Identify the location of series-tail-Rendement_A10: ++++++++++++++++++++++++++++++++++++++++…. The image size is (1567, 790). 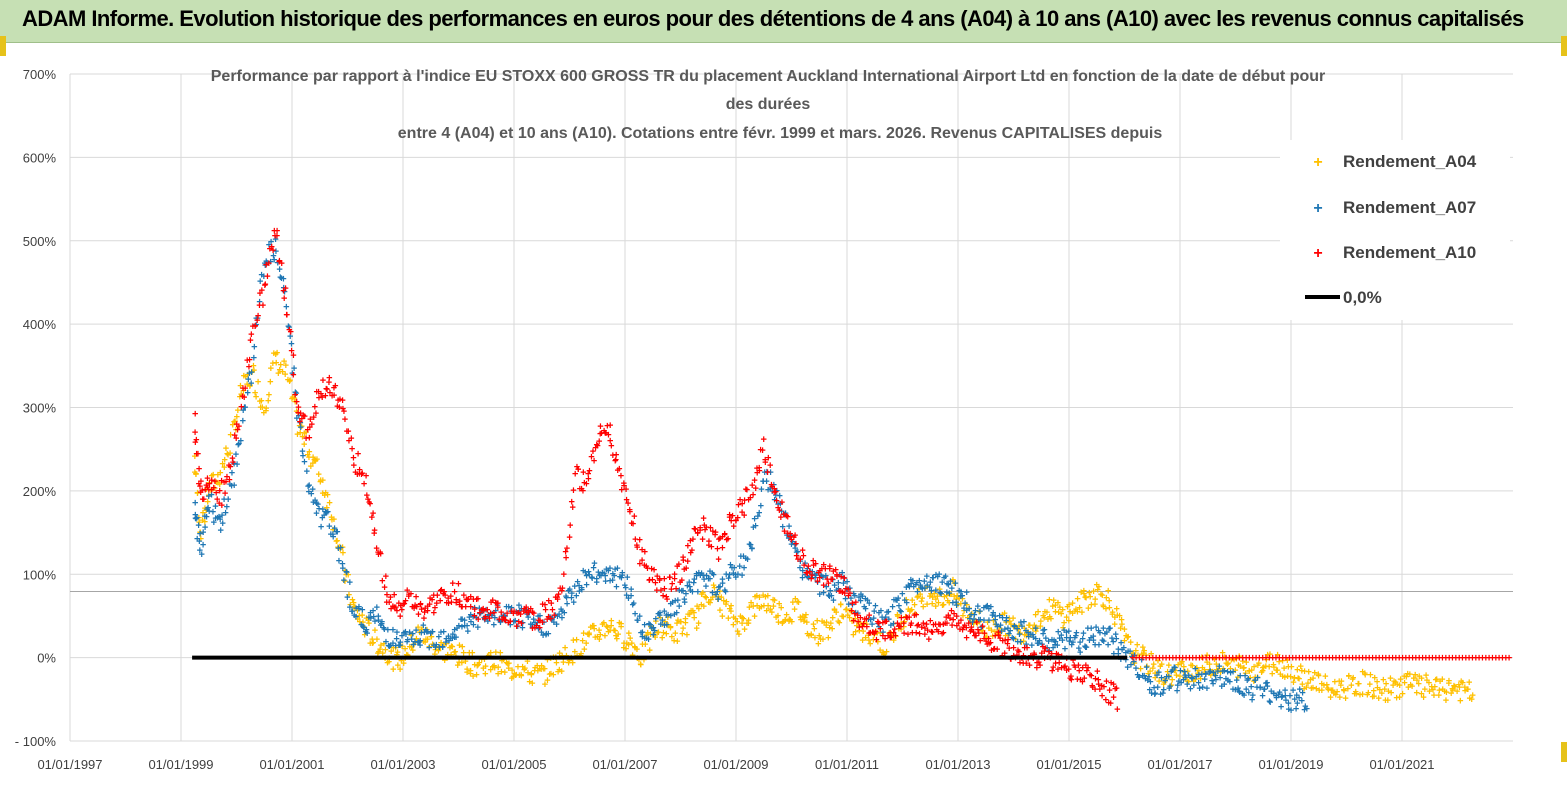
(1321, 659).